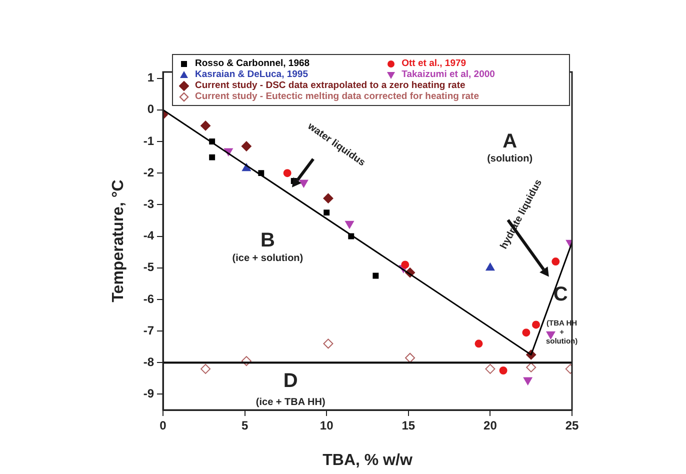  What do you see at coordinates (244, 425) in the screenshot?
I see `x-tick-label: 5` at bounding box center [244, 425].